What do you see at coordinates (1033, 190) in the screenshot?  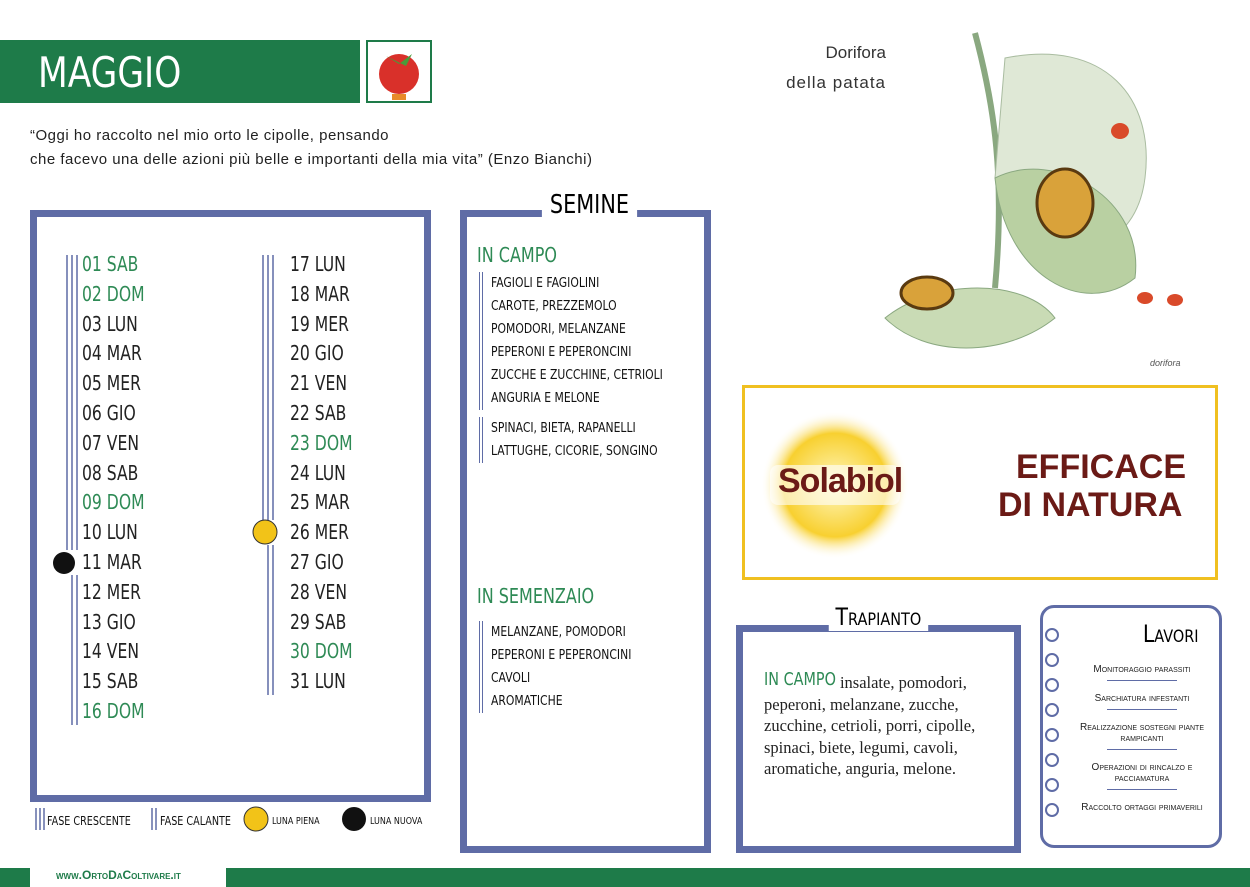 I see `illustration` at bounding box center [1033, 190].